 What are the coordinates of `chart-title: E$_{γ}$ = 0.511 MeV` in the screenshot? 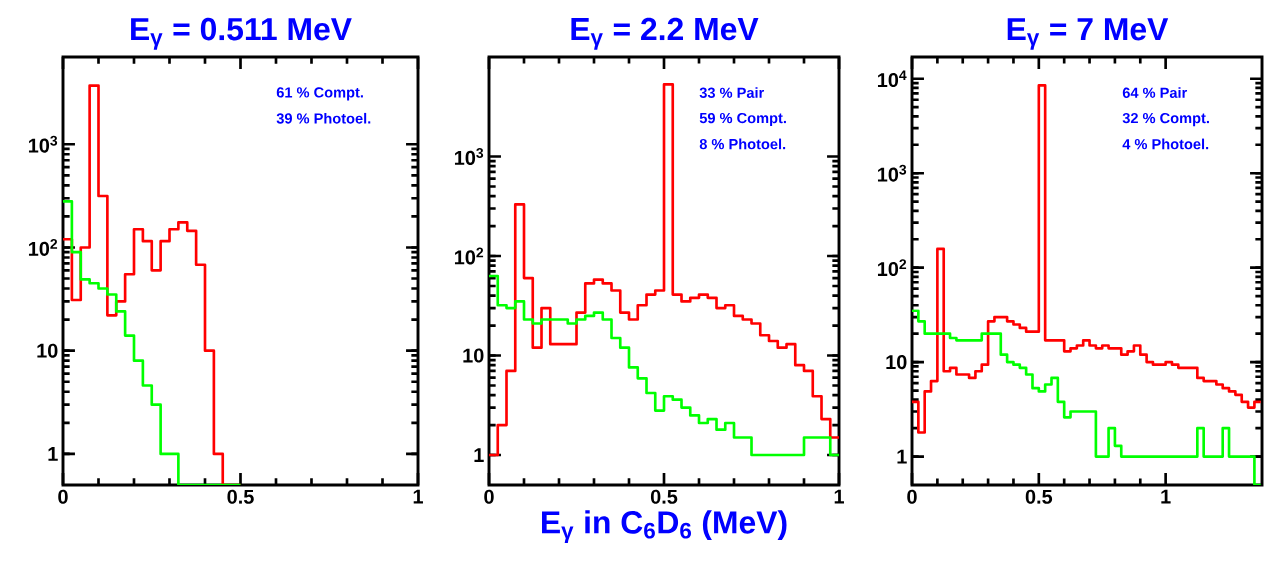 It's located at (241, 33).